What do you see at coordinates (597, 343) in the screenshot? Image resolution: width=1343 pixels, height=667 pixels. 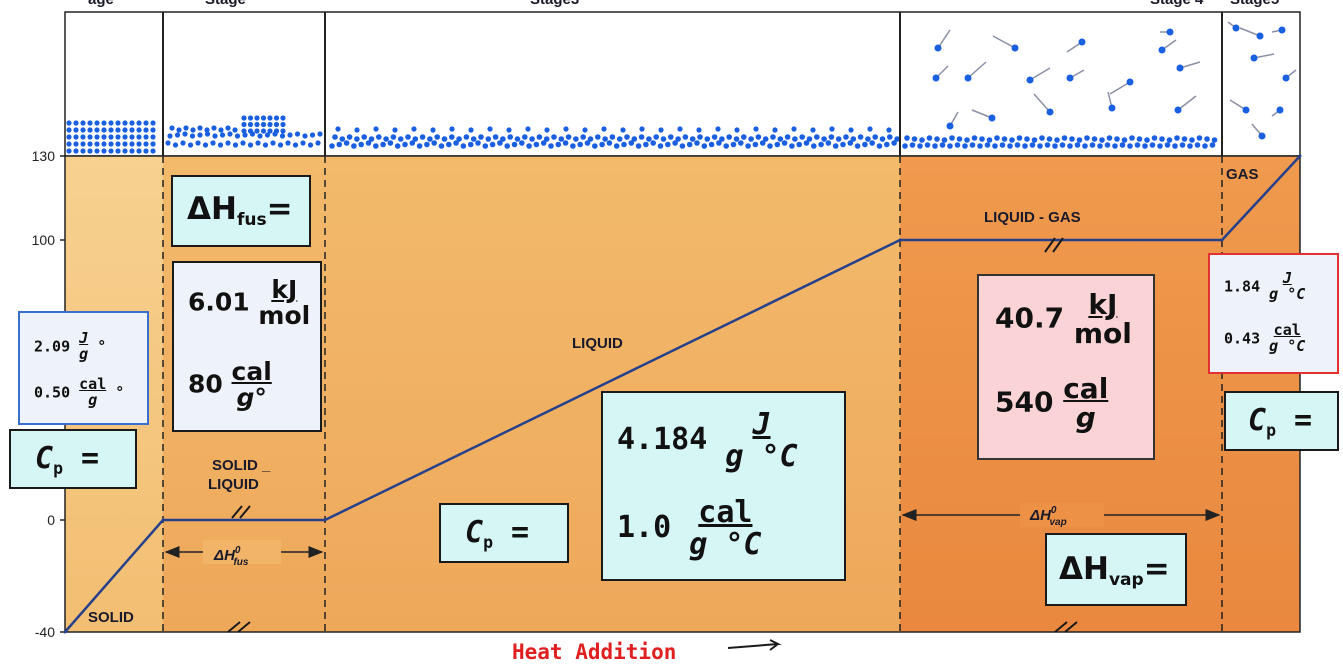 I see `region-label-liquid: LIQUID` at bounding box center [597, 343].